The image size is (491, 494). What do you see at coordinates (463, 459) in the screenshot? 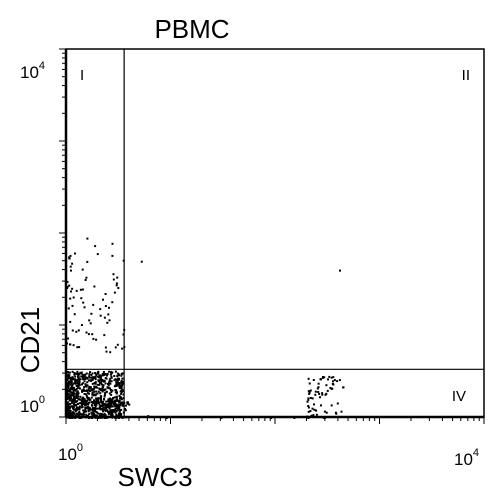
I see `x-tick-right-base: 10` at bounding box center [463, 459].